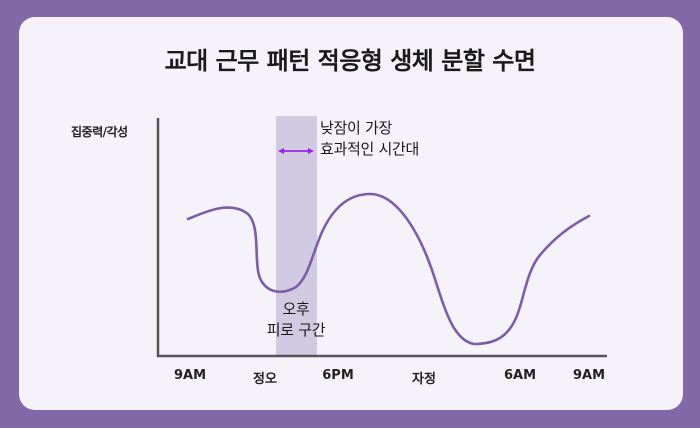 This screenshot has width=700, height=428. Describe the element at coordinates (296, 320) in the screenshot. I see `afternoon-slump-annotation: 오후 피로 구간` at that location.